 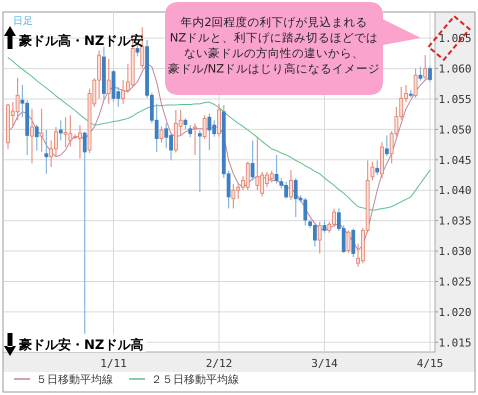 I want to click on annotation: 豪ドル/NZドルはじり高になるイメージ, so click(x=274, y=69).